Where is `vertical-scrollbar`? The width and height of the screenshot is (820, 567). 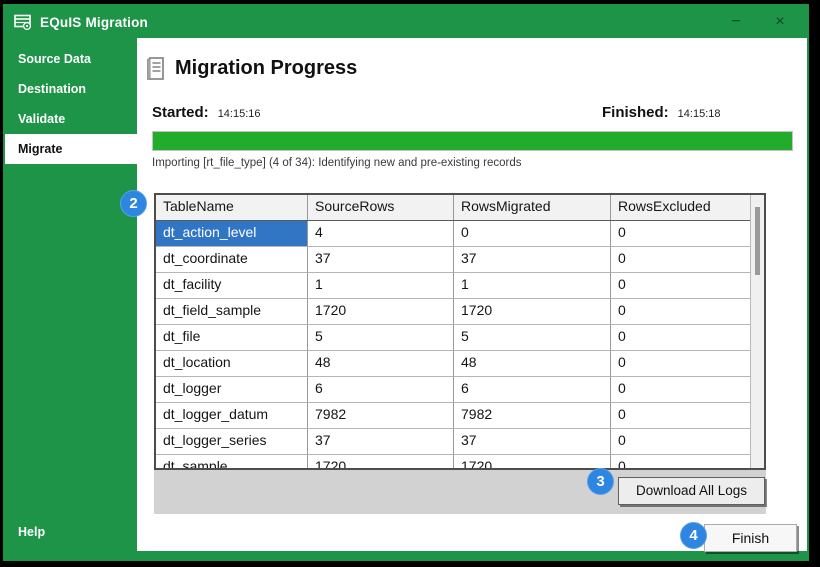 vertical-scrollbar is located at coordinates (757, 331).